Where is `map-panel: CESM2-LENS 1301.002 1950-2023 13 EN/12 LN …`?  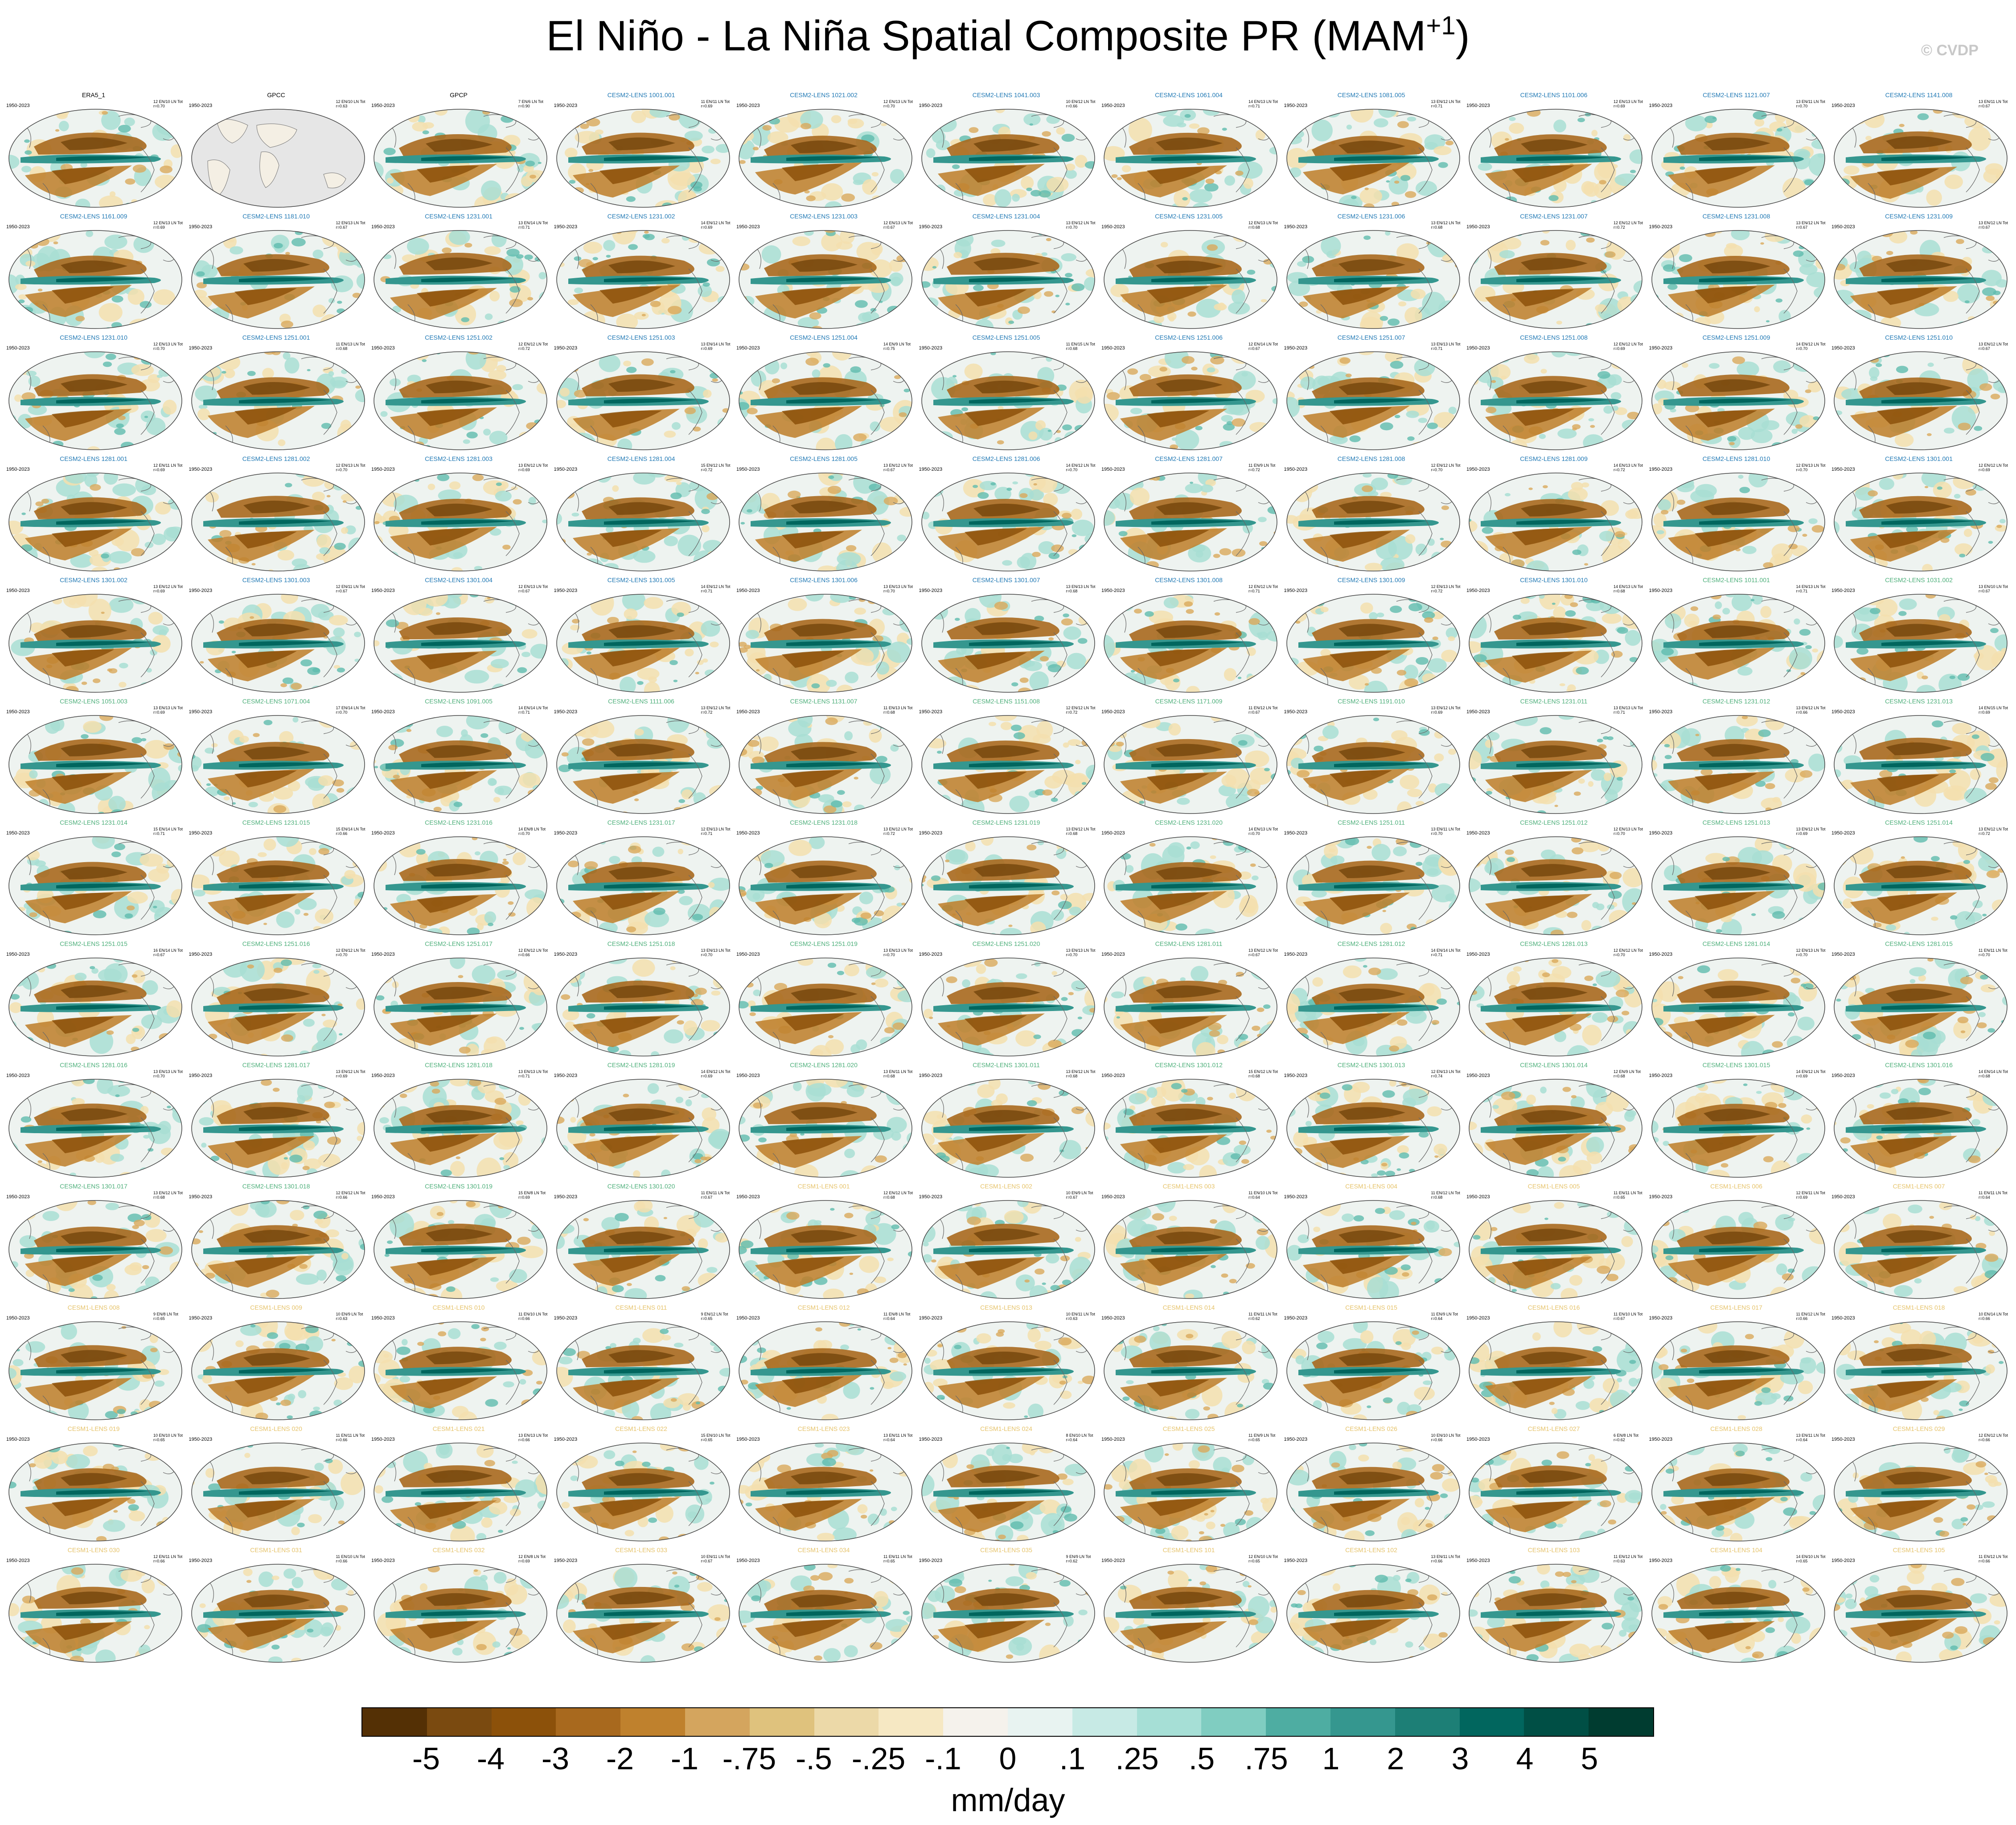 map-panel: CESM2-LENS 1301.002 1950-2023 13 EN/12 LN … is located at coordinates (94, 636).